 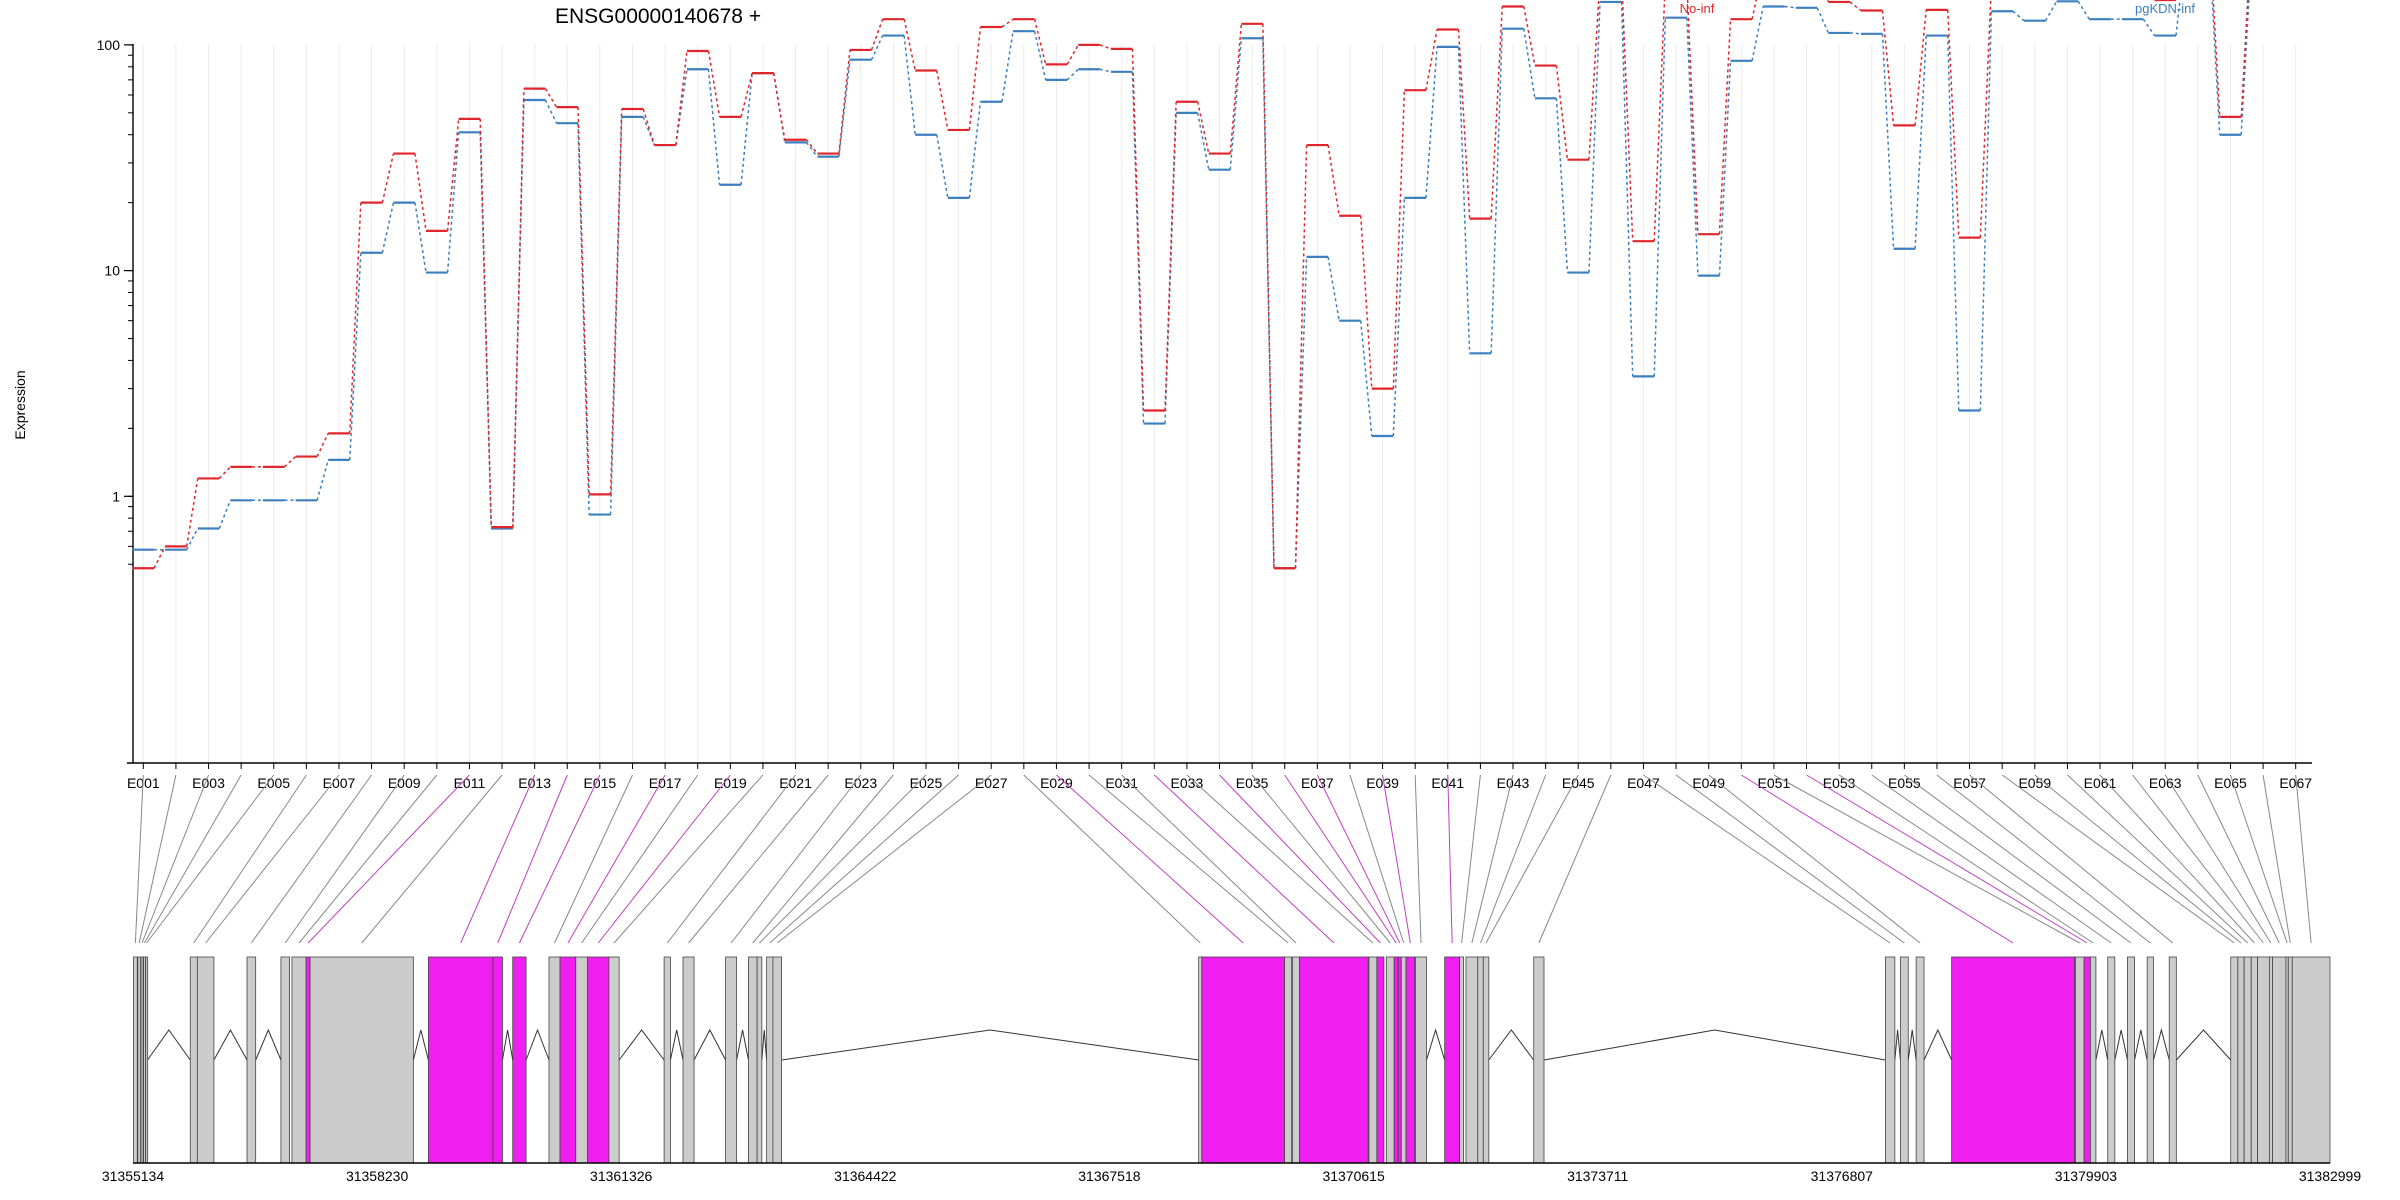 What do you see at coordinates (1317, 783) in the screenshot?
I see `x-tick-label: E037` at bounding box center [1317, 783].